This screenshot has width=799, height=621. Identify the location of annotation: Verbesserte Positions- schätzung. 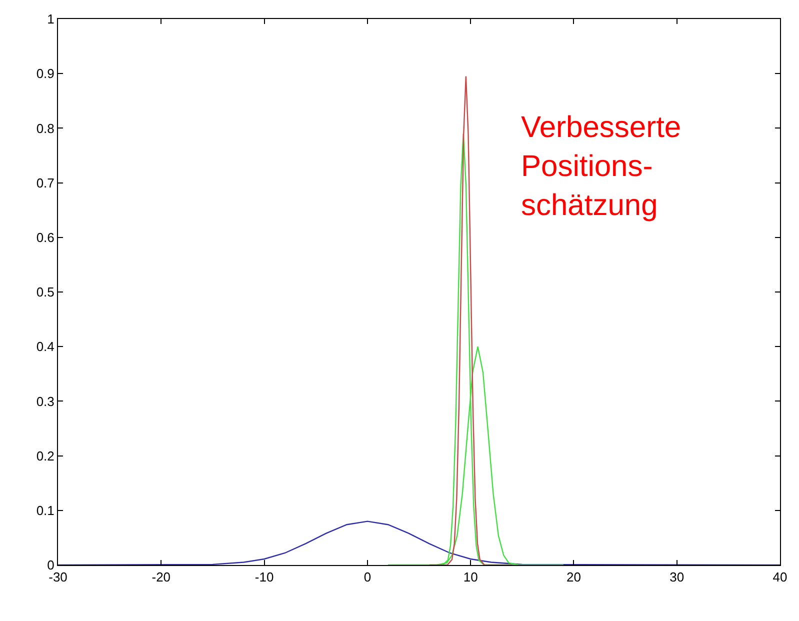
(601, 166).